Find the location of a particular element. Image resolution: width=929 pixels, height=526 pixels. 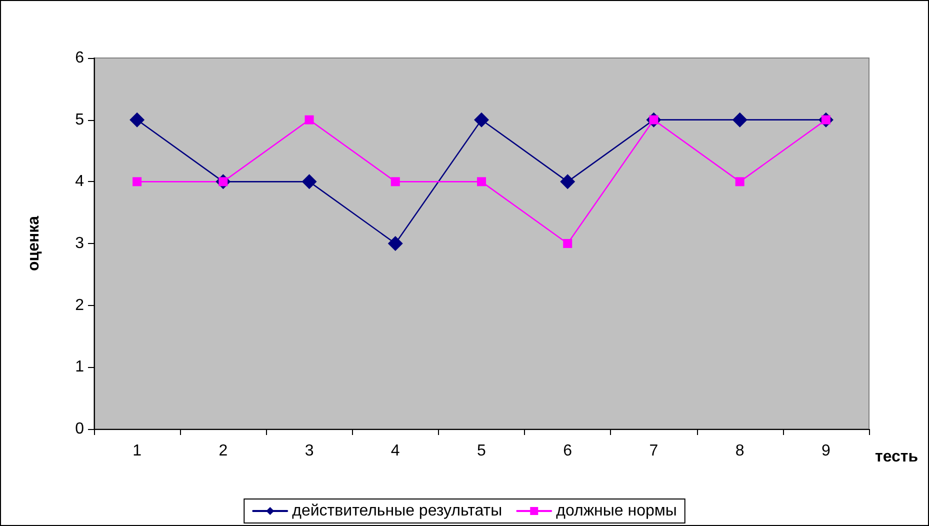

y-tick-label: 5 is located at coordinates (79, 119).